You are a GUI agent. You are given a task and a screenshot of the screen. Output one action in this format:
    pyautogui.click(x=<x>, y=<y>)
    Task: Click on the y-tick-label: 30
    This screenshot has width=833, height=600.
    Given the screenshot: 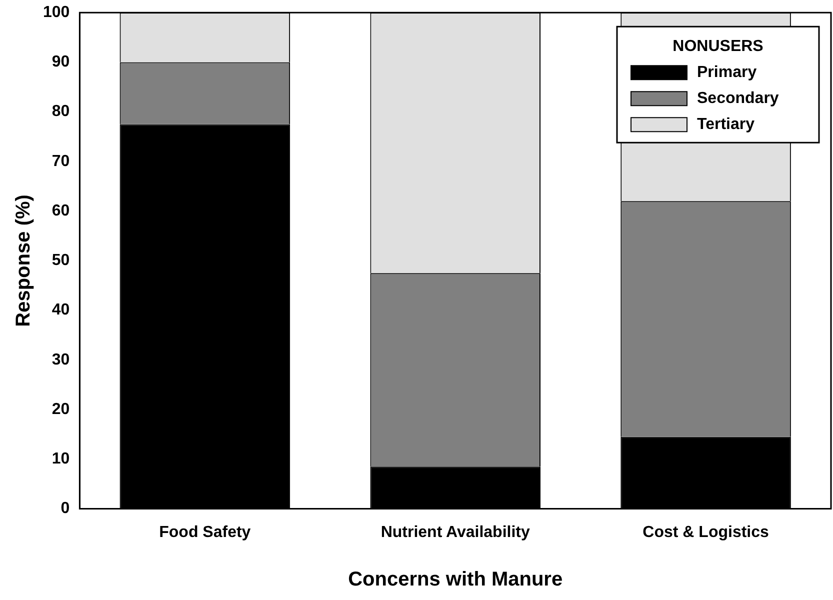 What is the action you would take?
    pyautogui.click(x=61, y=359)
    